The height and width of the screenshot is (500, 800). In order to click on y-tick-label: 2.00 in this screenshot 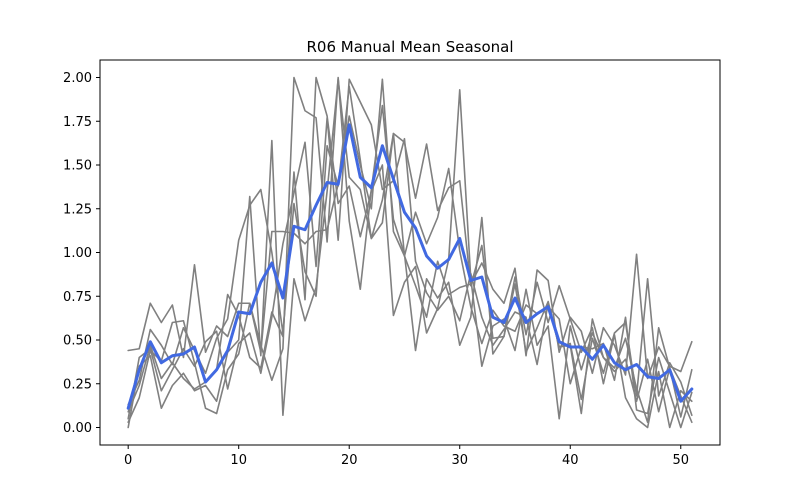, I will do `click(77, 78)`.